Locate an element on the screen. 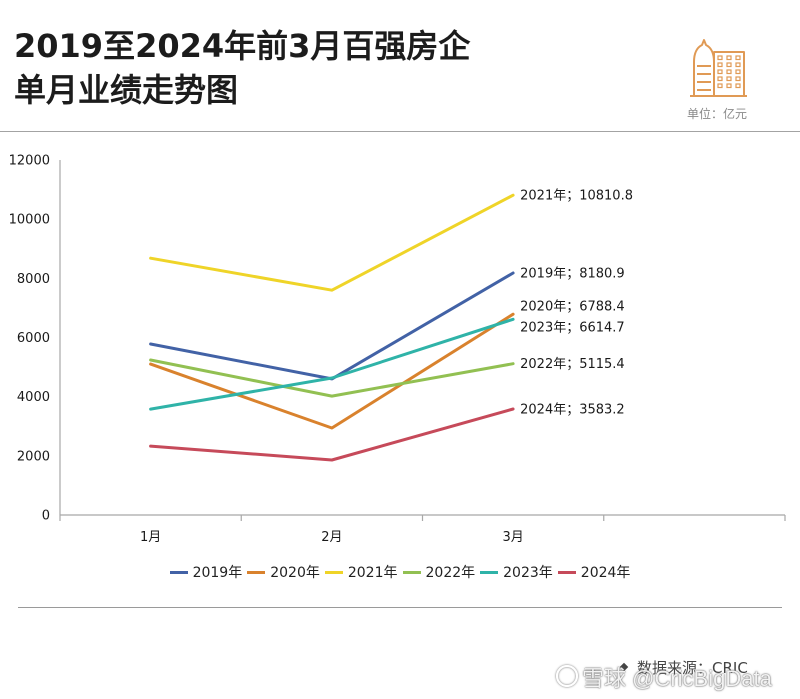 The height and width of the screenshot is (699, 800). data-label-2020: 2020年；6788.4 is located at coordinates (572, 307).